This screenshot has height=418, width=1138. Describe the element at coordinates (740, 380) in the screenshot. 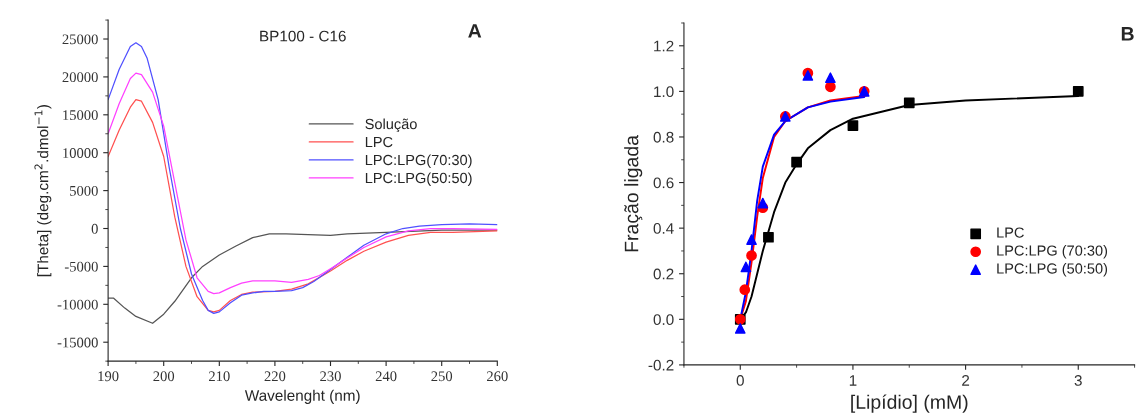

I see `x-tick-label: 0` at that location.